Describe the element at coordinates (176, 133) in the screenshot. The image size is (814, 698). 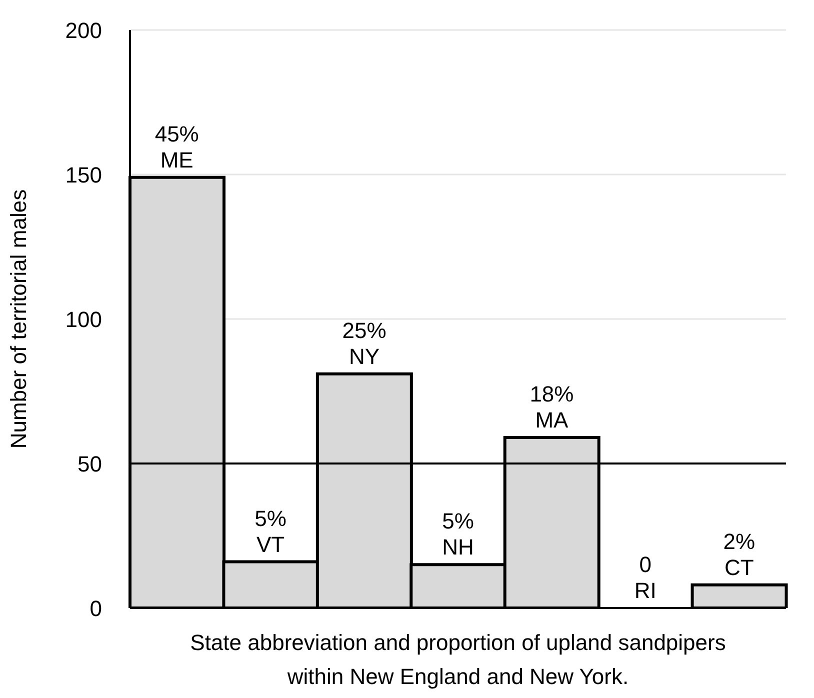
I see `annotation: 45%` at that location.